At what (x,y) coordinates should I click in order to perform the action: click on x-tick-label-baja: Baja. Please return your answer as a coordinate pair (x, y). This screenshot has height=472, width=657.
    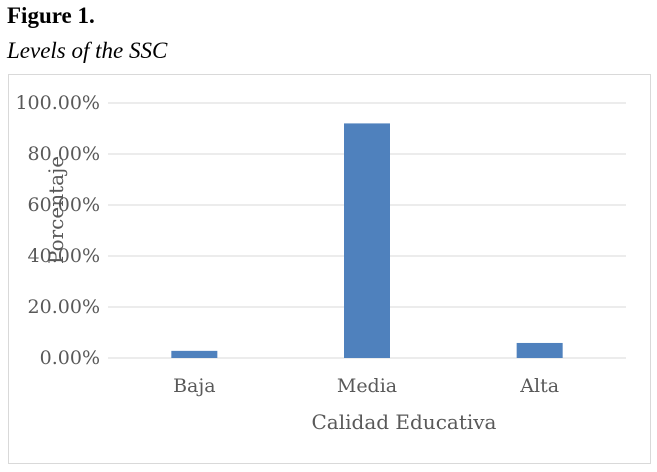
    Looking at the image, I should click on (194, 386).